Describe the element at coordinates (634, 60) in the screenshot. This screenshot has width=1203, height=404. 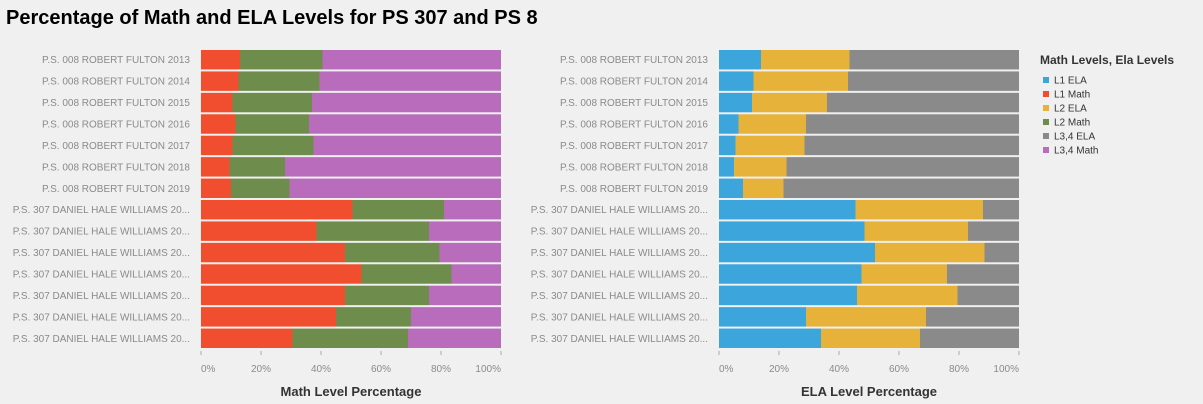
I see `category-label: P.S. 008 ROBERT FULTON 2013` at that location.